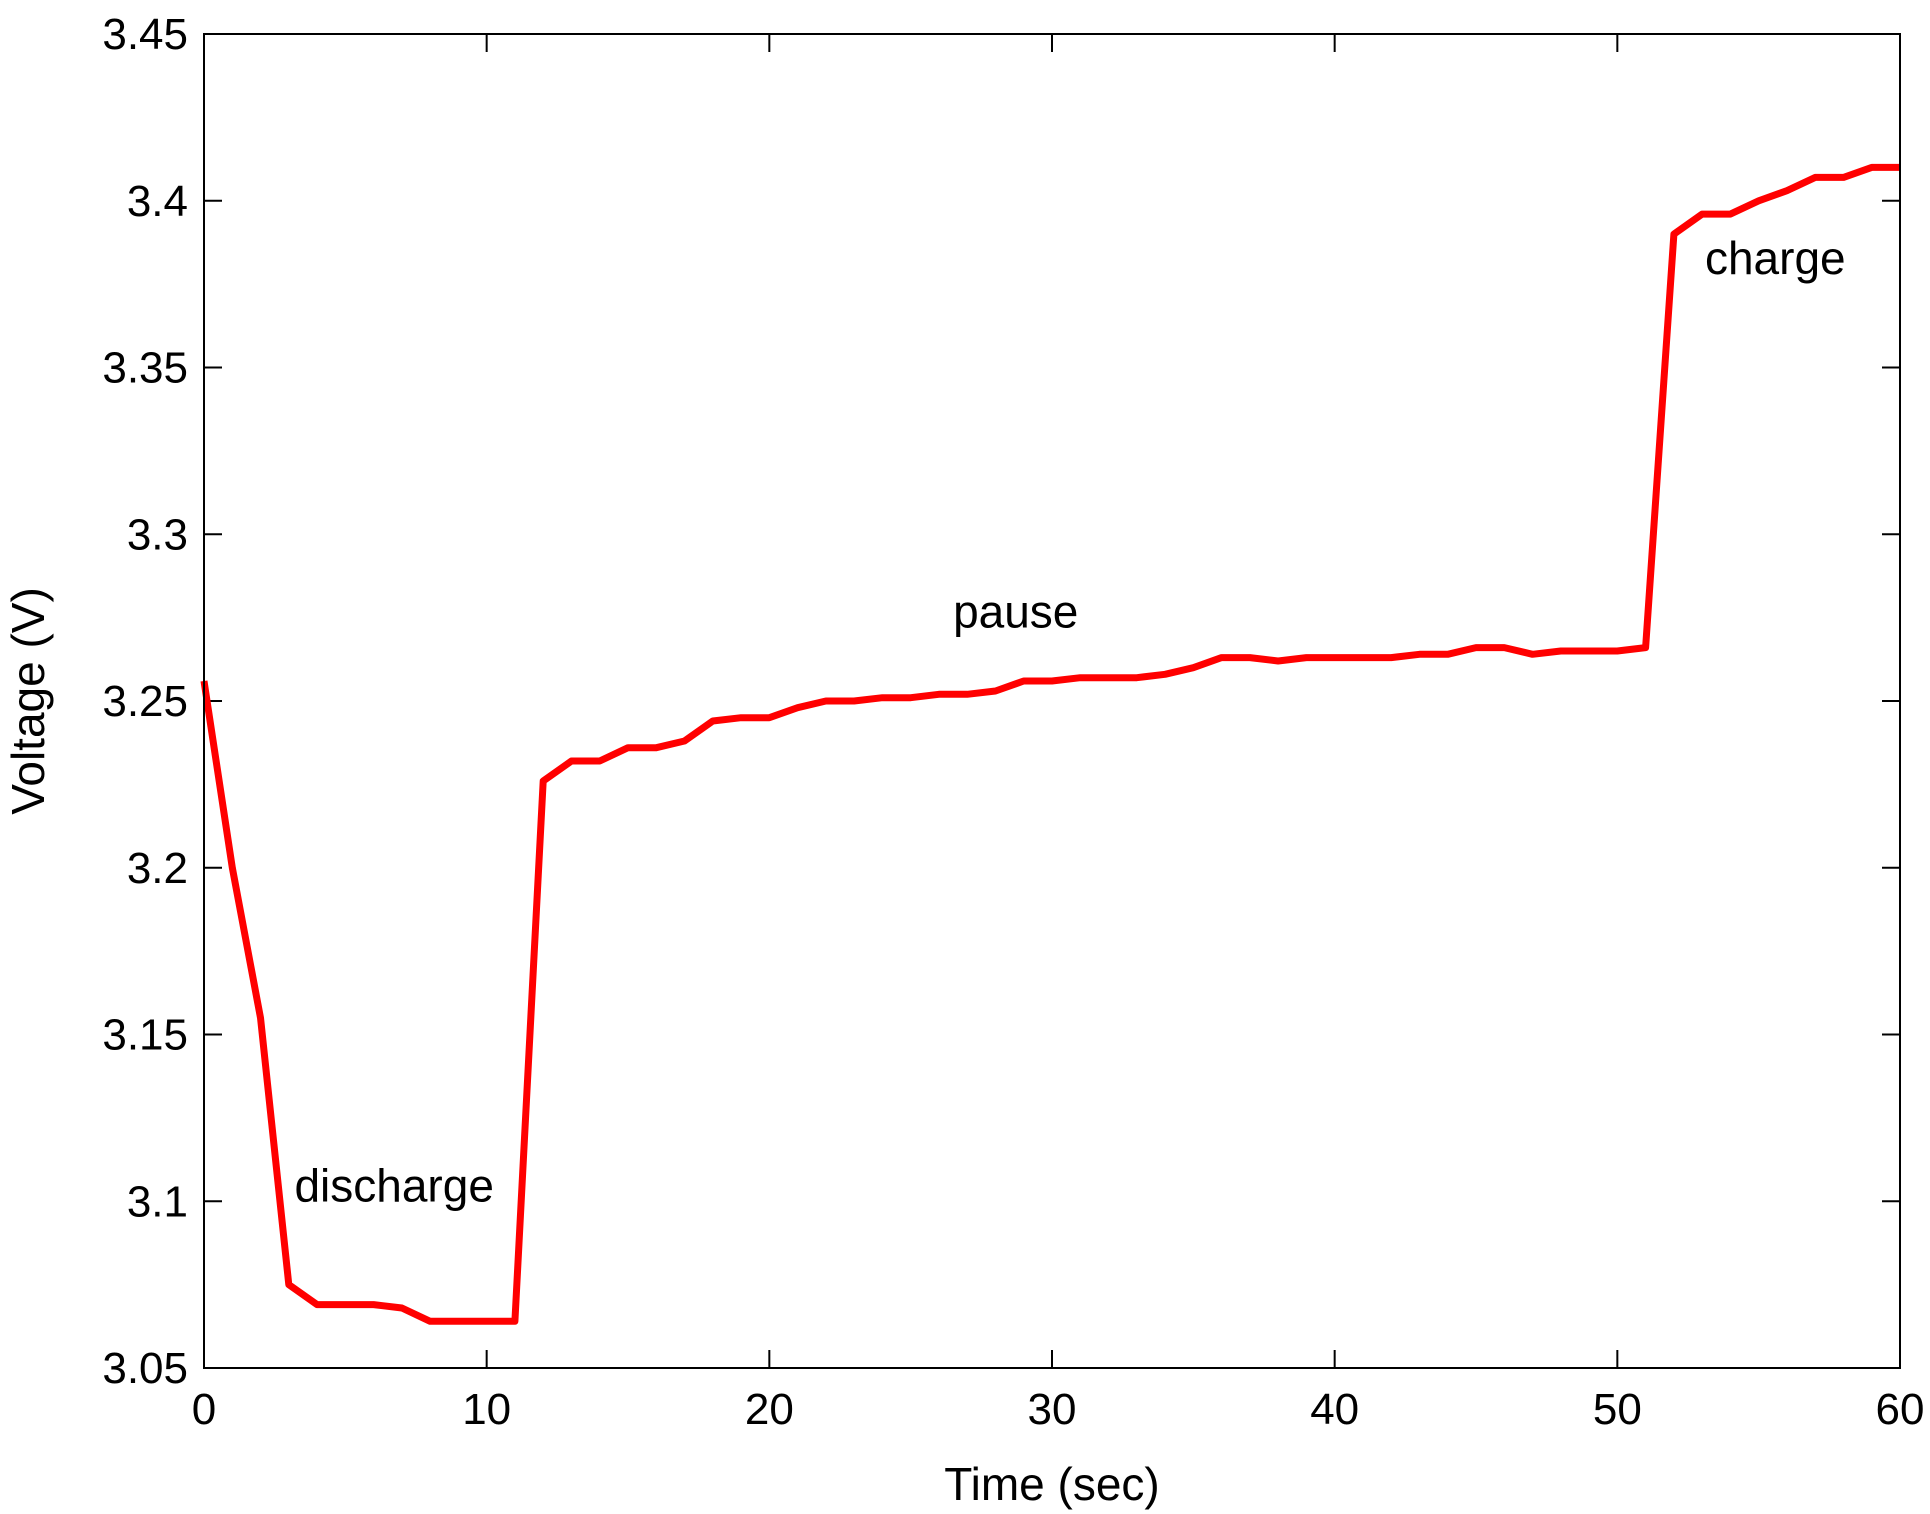 The width and height of the screenshot is (1930, 1514). What do you see at coordinates (145, 1368) in the screenshot?
I see `y-tick-label: 3.05` at bounding box center [145, 1368].